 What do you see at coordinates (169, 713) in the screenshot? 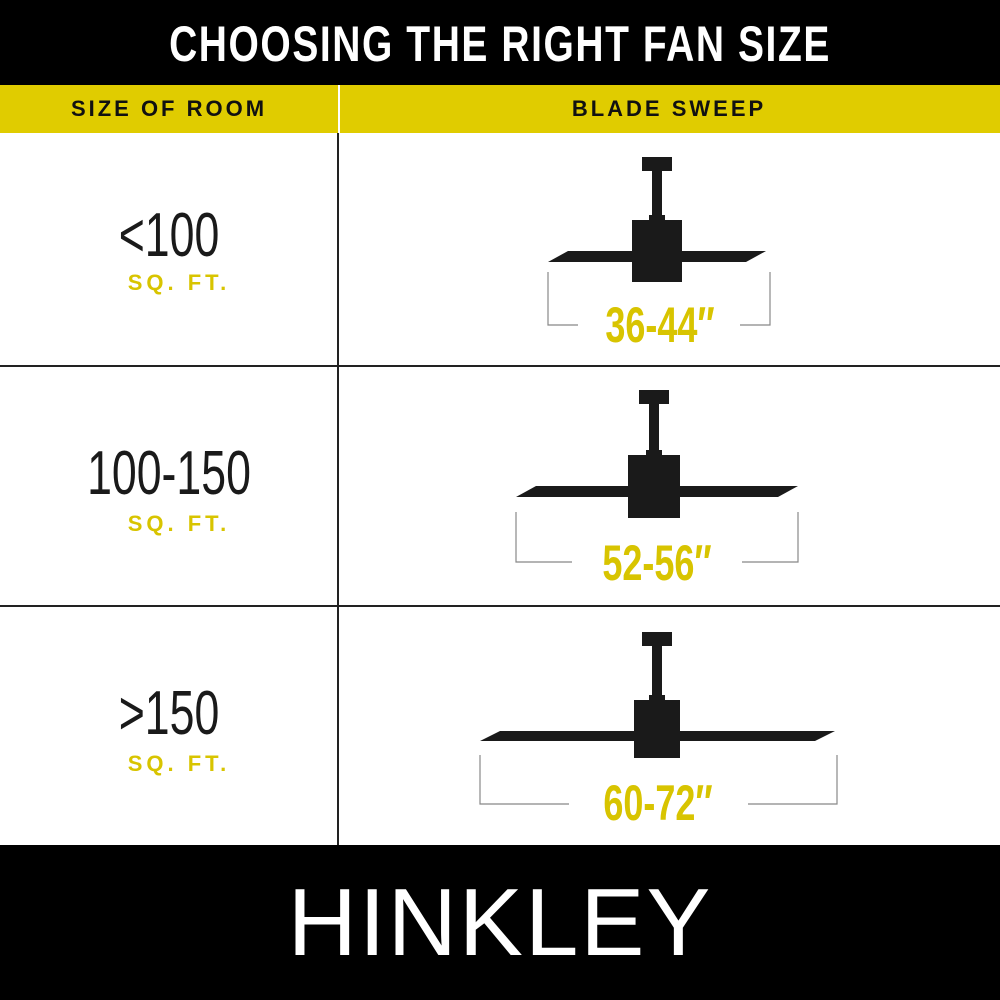
I see `room-size: >150` at bounding box center [169, 713].